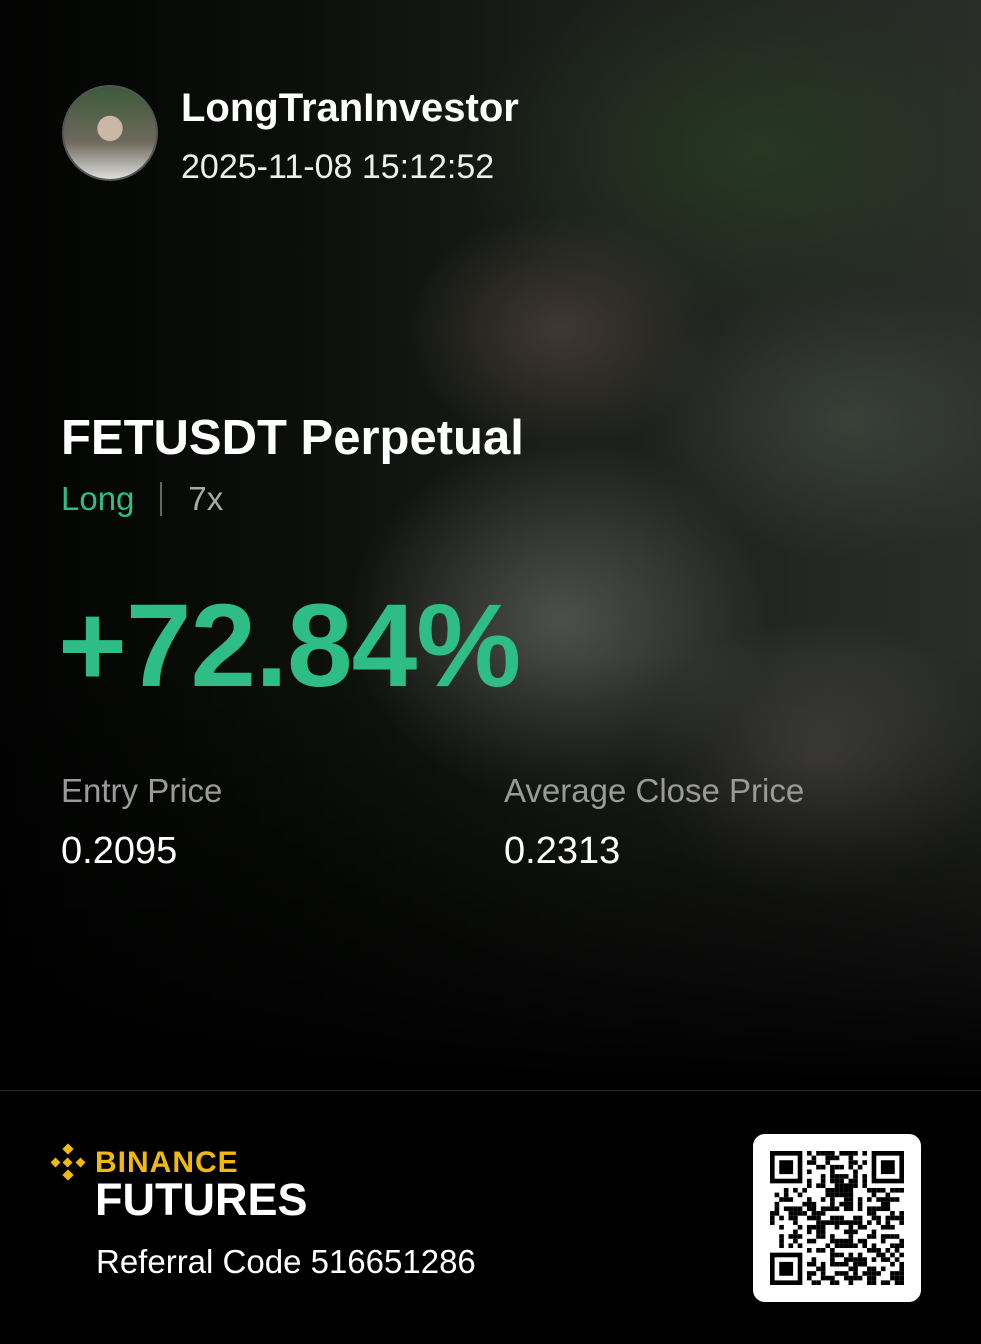 This screenshot has height=1344, width=981. I want to click on symbol-title: FETUSDT Perpetual, so click(292, 438).